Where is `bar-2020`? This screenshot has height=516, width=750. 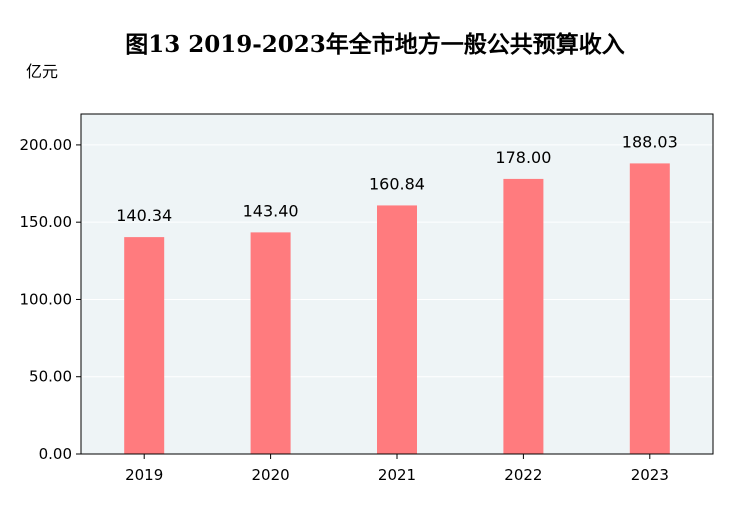 bar-2020 is located at coordinates (270, 343).